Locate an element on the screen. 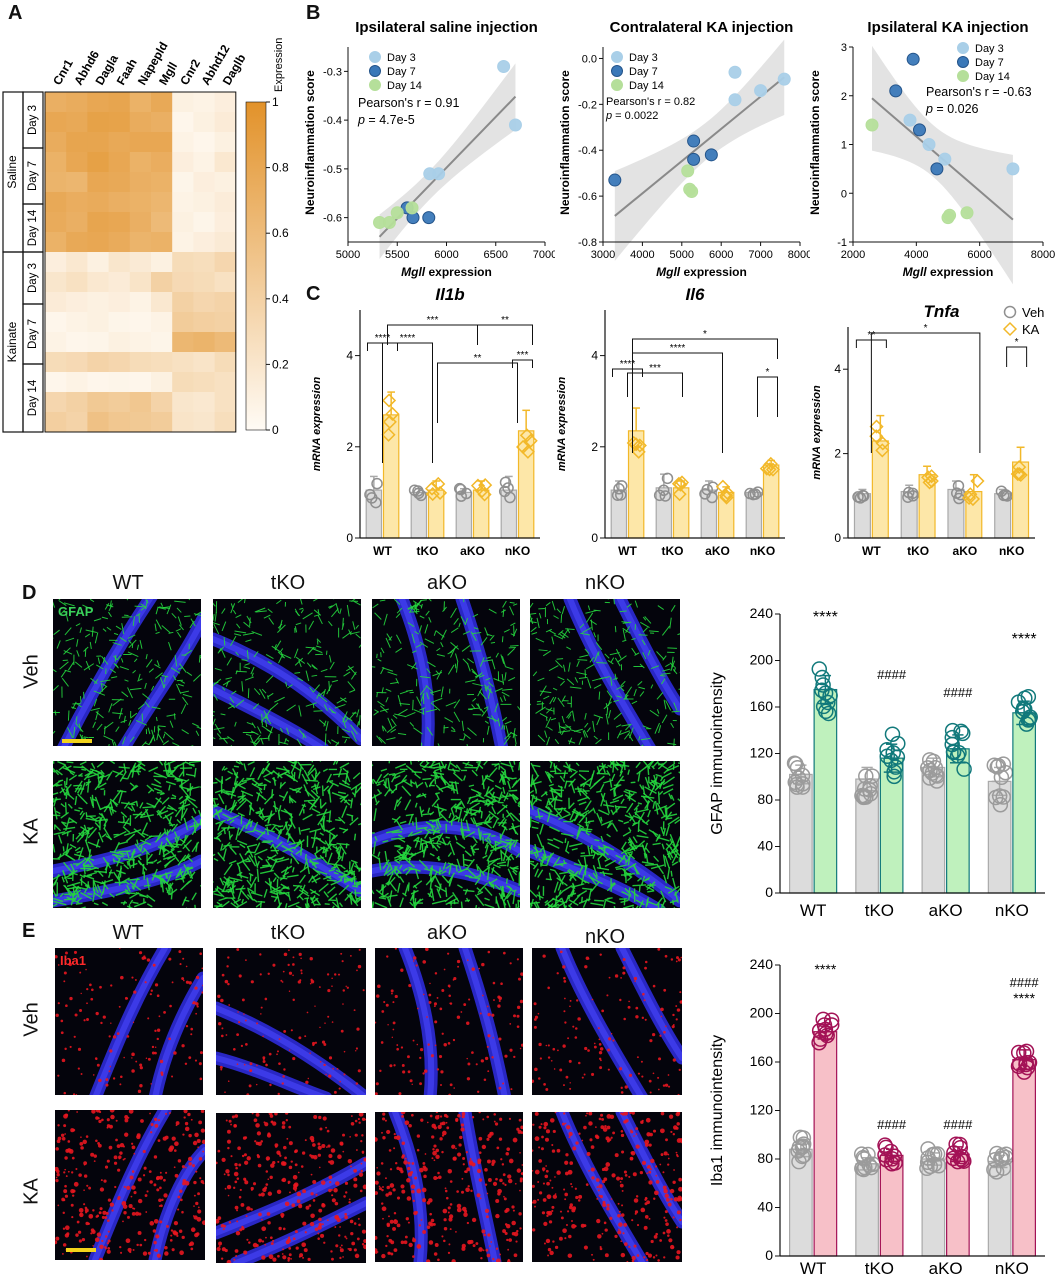  y-tick-label: 4 is located at coordinates (594, 356).